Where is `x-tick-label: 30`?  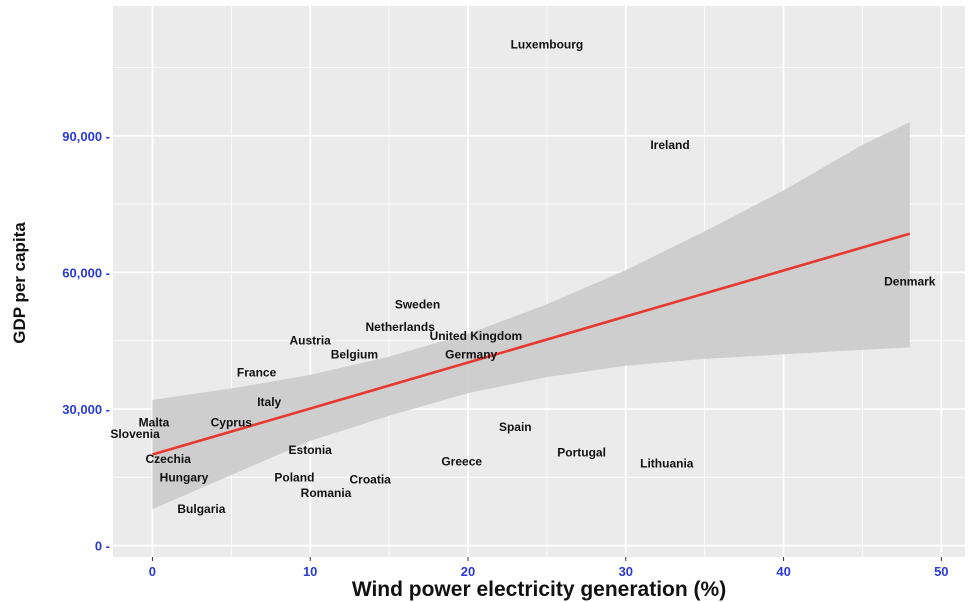
x-tick-label: 30 is located at coordinates (626, 571).